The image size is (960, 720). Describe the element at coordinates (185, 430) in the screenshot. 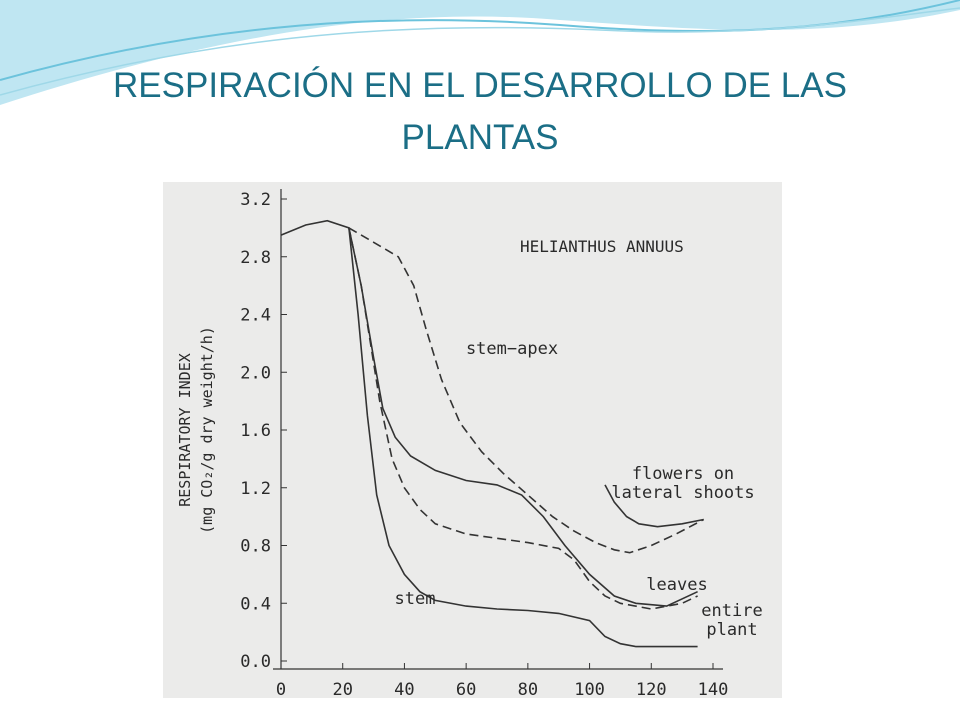

I see `y-axis-label: RESPIRATORY INDEX` at that location.